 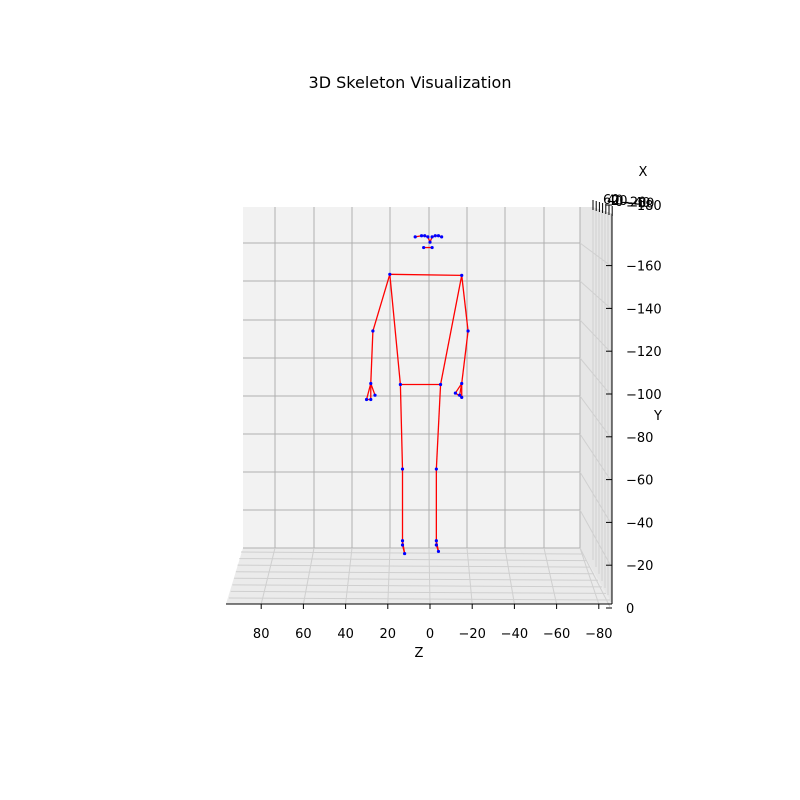 What do you see at coordinates (402, 541) in the screenshot?
I see `joint-ankle-left` at bounding box center [402, 541].